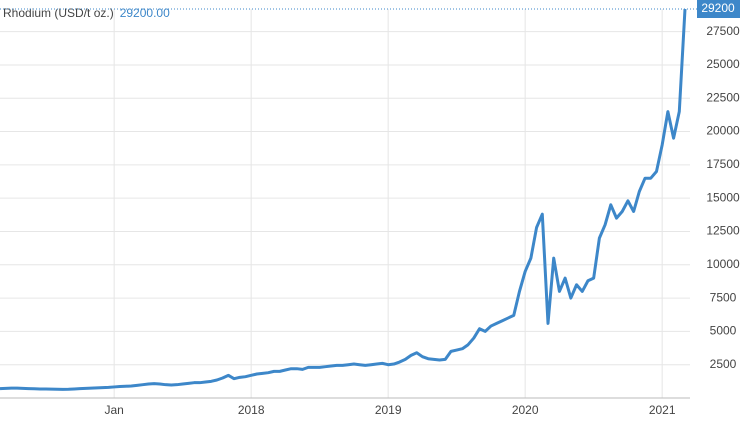  I want to click on x-tick-label: Jan, so click(113, 410).